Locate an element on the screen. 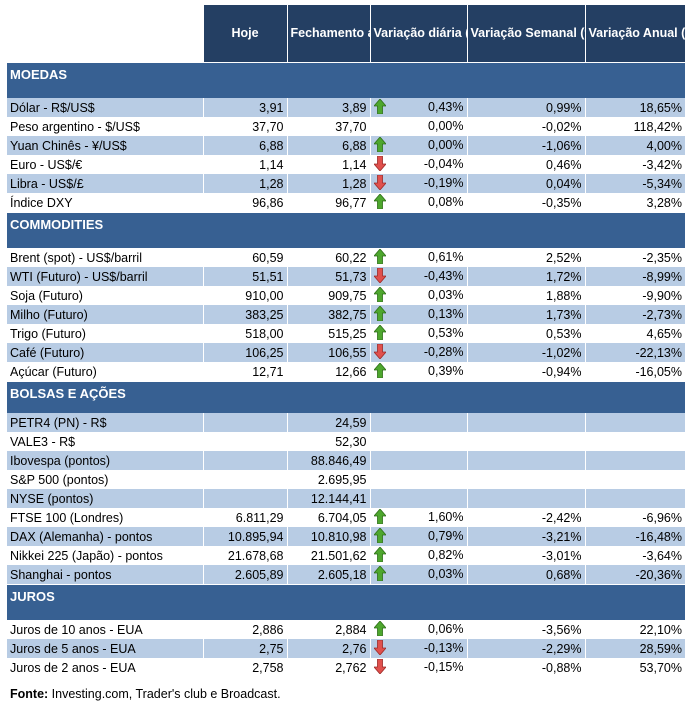 This screenshot has height=720, width=691. variacao-diaria-value: 0,13% is located at coordinates (446, 314).